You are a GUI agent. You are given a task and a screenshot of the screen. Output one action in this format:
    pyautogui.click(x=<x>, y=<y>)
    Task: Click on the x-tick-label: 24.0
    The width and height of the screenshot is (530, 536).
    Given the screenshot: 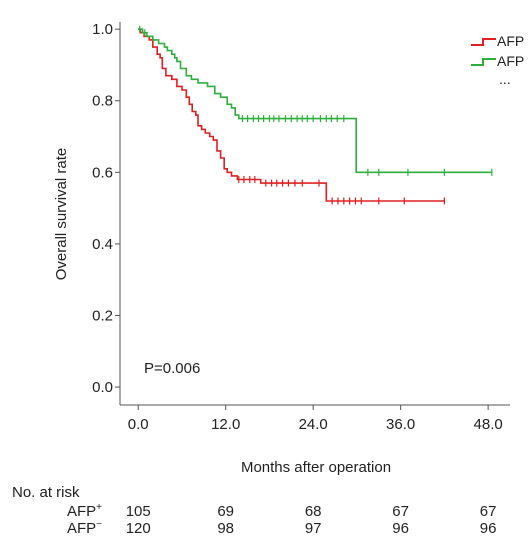 What is the action you would take?
    pyautogui.click(x=313, y=424)
    